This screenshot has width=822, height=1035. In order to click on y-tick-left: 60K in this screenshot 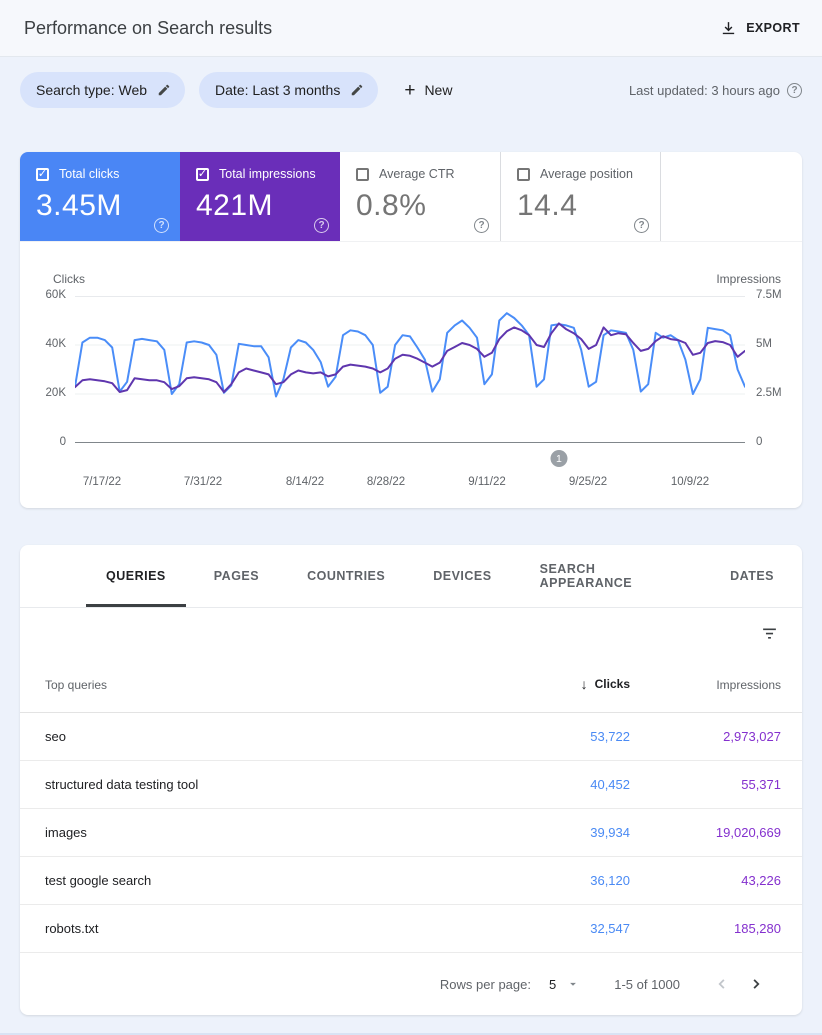, I will do `click(55, 295)`.